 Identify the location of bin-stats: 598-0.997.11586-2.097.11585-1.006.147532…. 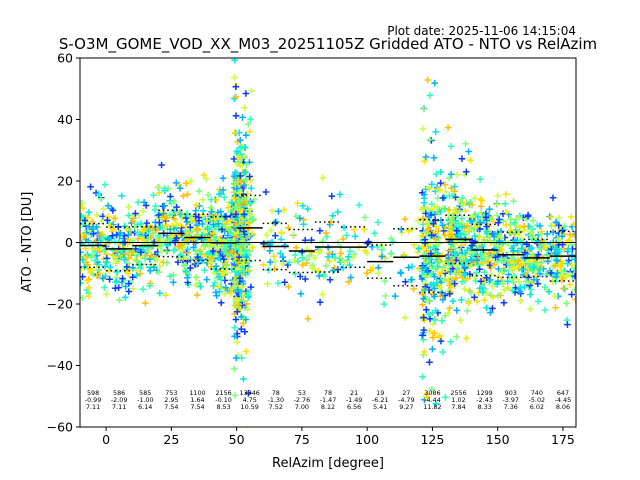
(328, 400).